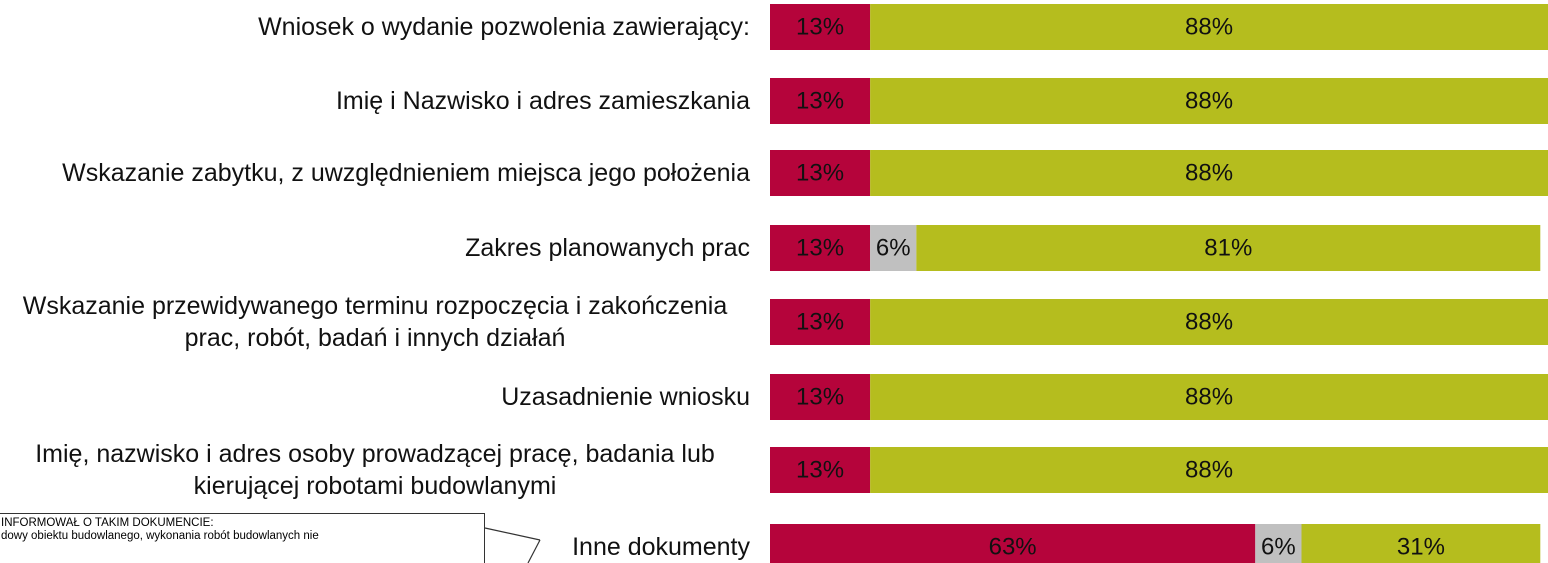  I want to click on category-label: Inne dokumenty, so click(661, 547).